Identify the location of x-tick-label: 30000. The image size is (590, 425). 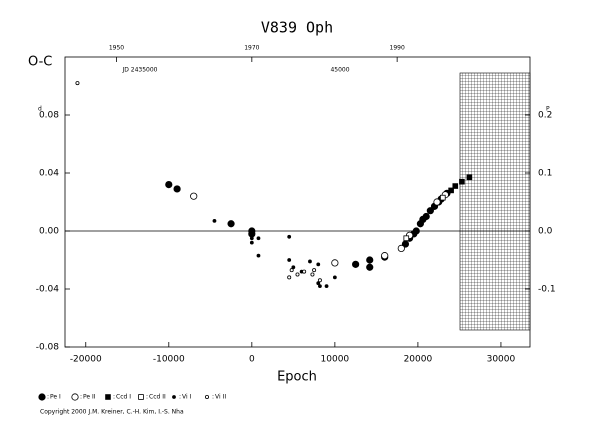
(501, 360).